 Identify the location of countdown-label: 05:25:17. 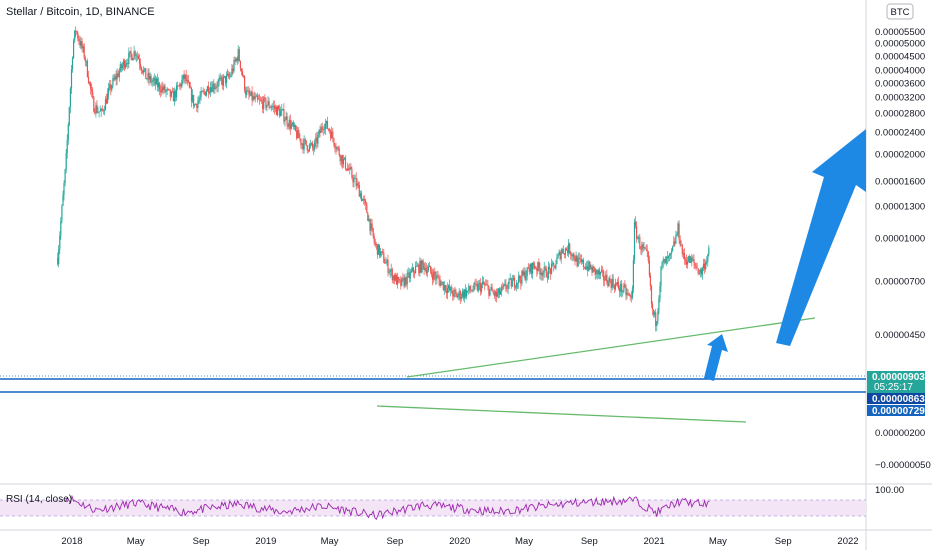
(893, 387).